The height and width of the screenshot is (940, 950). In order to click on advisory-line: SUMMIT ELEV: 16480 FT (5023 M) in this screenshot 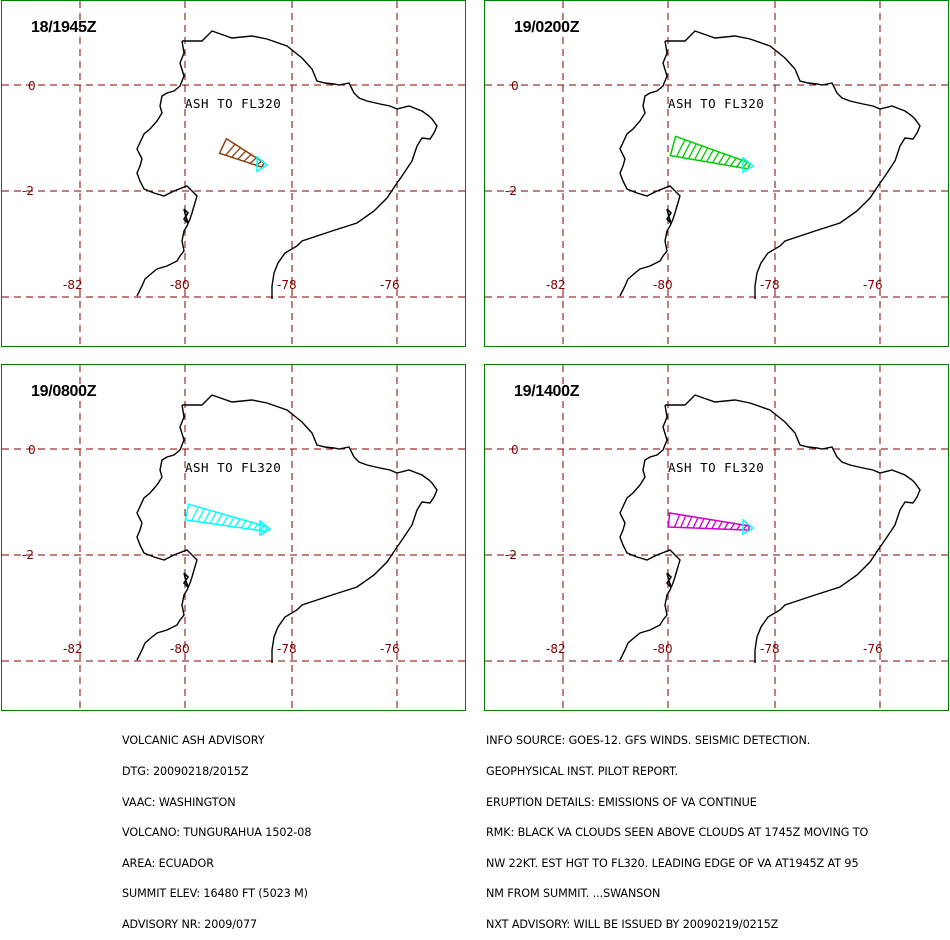, I will do `click(215, 894)`.